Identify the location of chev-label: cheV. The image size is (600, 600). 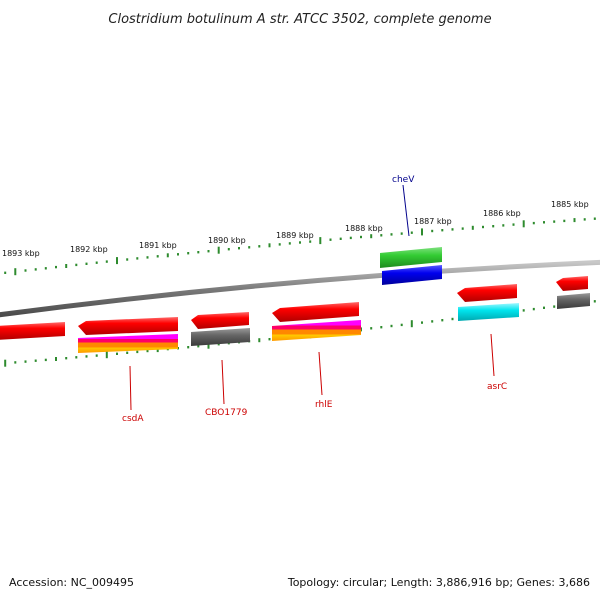
(403, 180).